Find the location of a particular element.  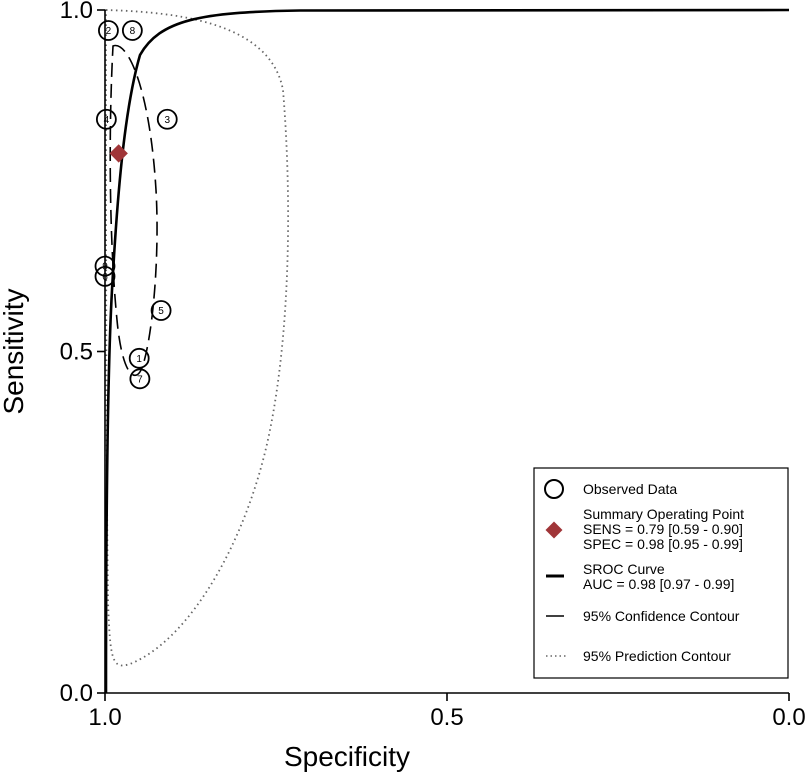

legend-summary-label: Summary Operating Point is located at coordinates (663, 514).